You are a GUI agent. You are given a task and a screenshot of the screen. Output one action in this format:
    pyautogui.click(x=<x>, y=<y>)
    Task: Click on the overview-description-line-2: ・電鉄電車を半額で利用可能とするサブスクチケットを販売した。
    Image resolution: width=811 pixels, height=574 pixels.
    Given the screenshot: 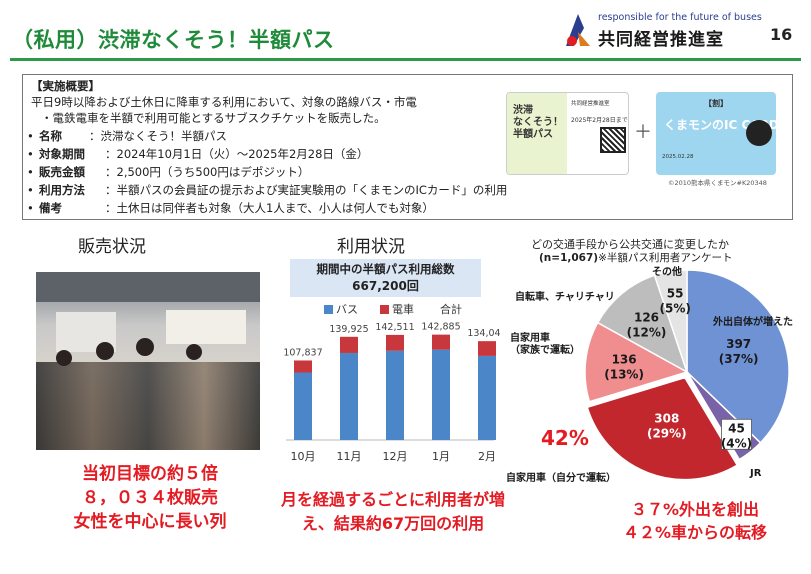 What is the action you would take?
    pyautogui.click(x=213, y=118)
    